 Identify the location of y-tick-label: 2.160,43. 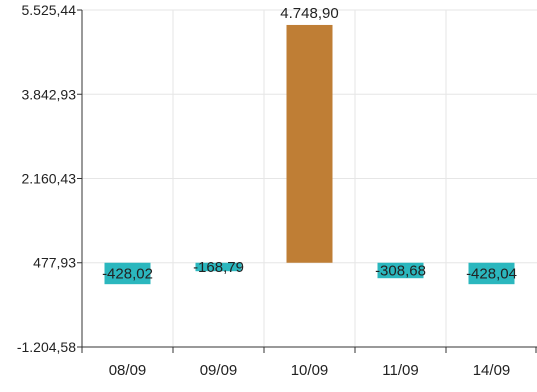
(49, 179).